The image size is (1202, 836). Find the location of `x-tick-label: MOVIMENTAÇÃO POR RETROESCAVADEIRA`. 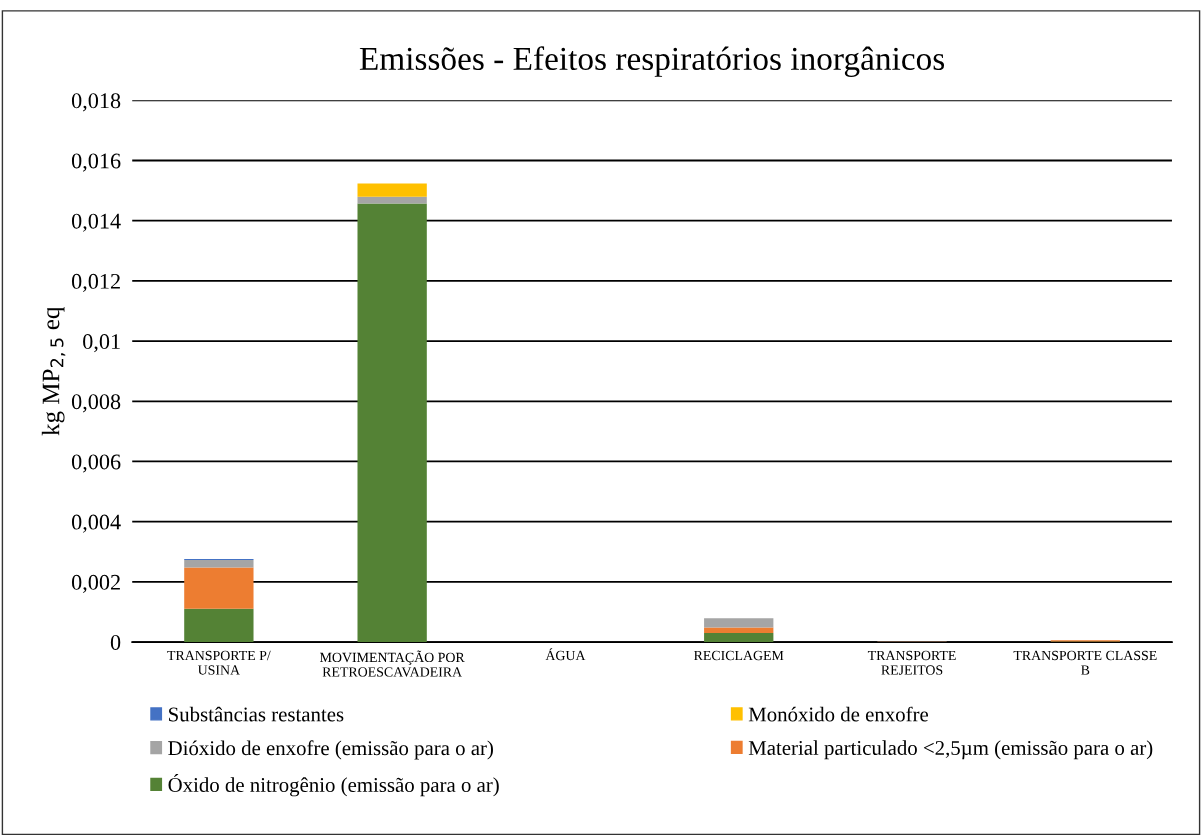

x-tick-label: MOVIMENTAÇÃO POR RETROESCAVADEIRA is located at coordinates (392, 663).